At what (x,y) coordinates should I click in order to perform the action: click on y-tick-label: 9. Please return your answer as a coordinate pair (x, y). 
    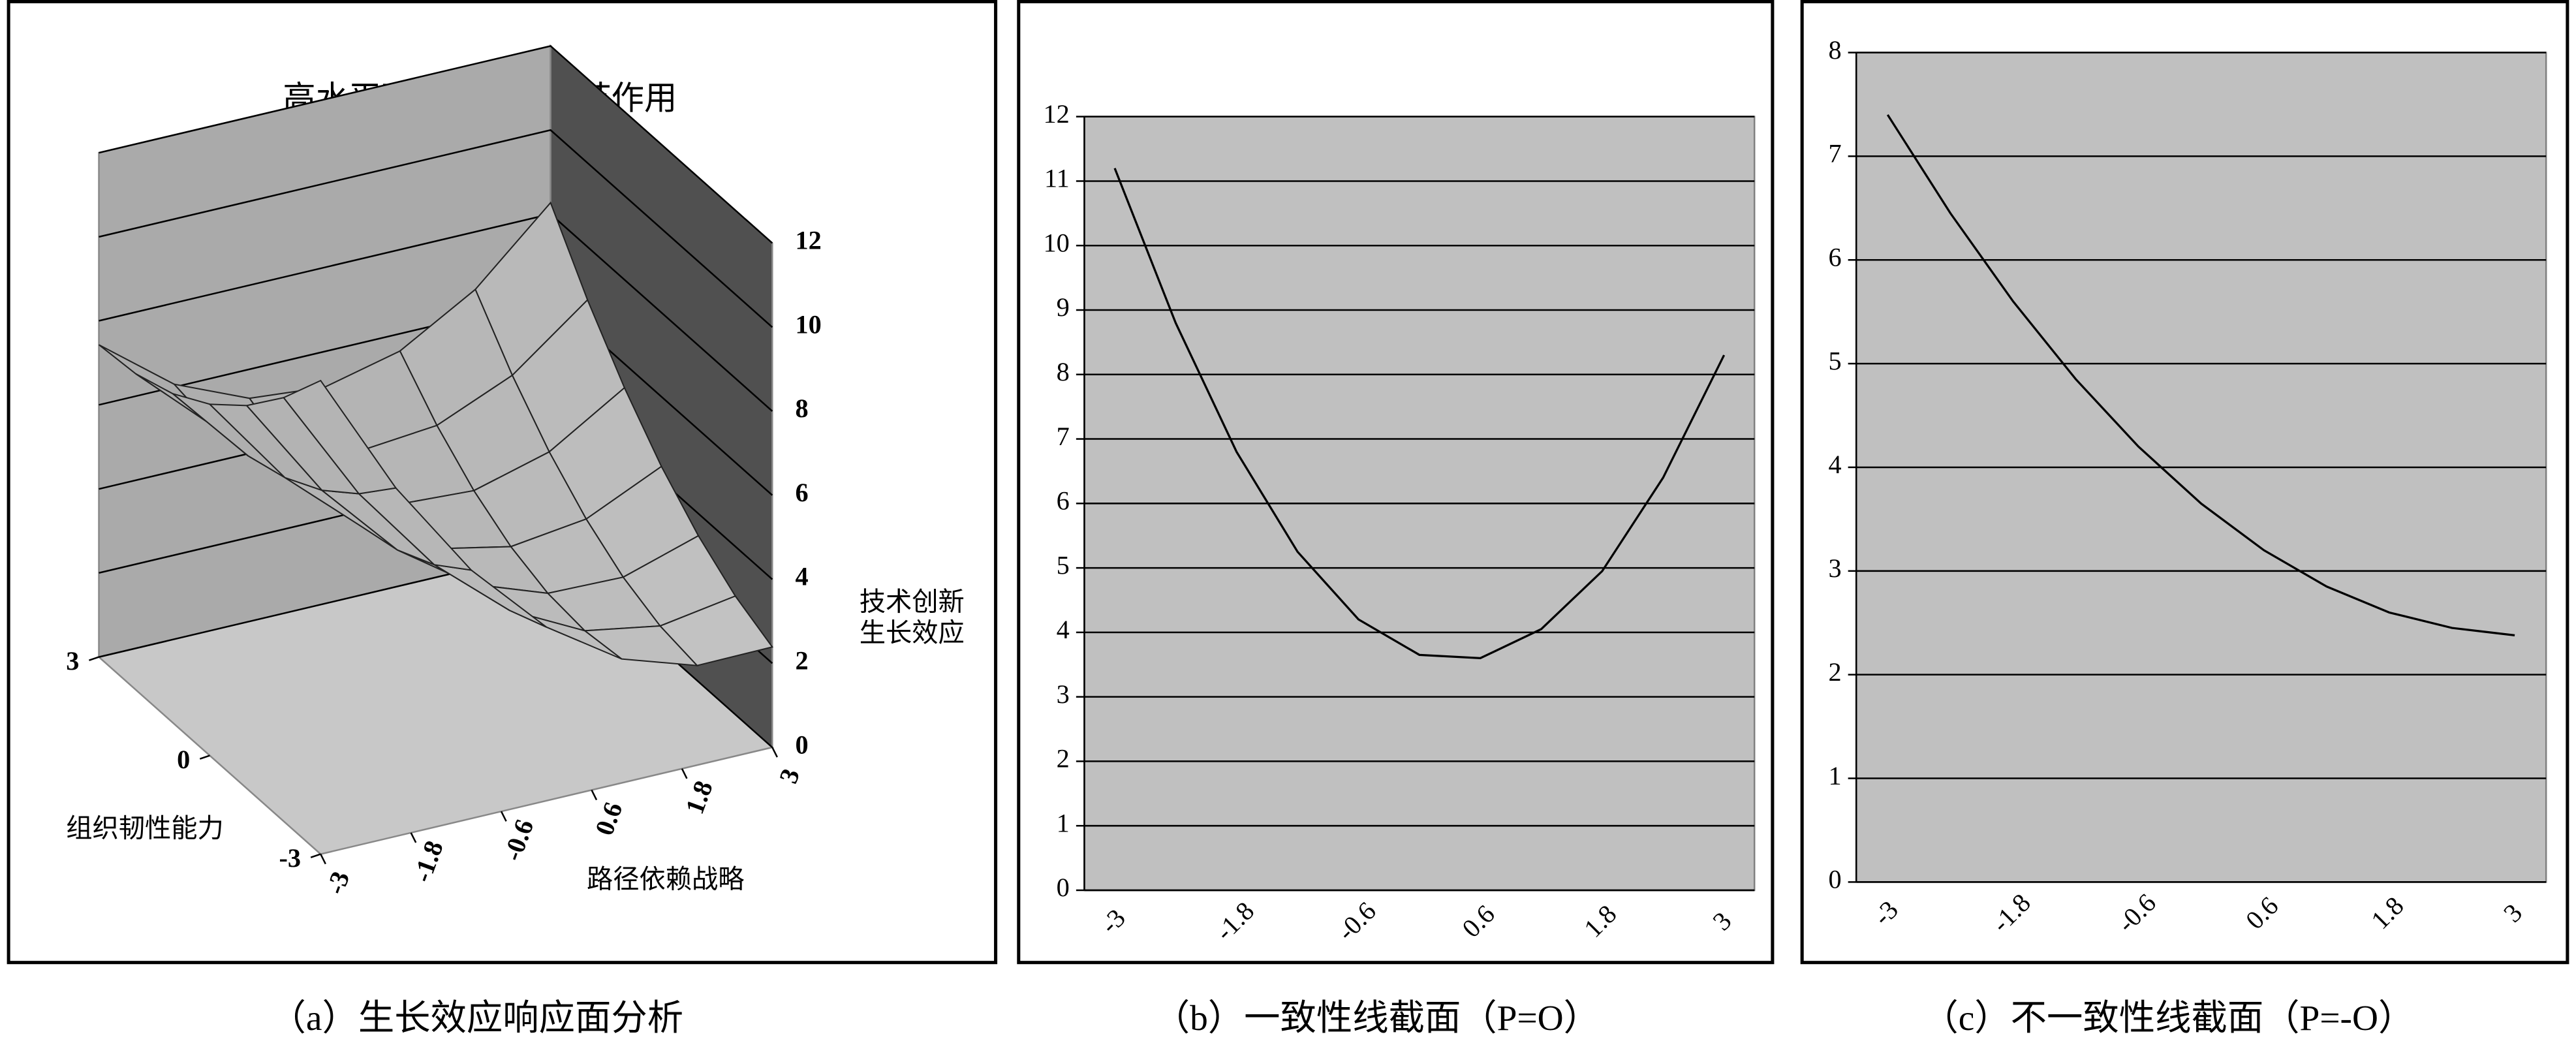
    Looking at the image, I should click on (1063, 307).